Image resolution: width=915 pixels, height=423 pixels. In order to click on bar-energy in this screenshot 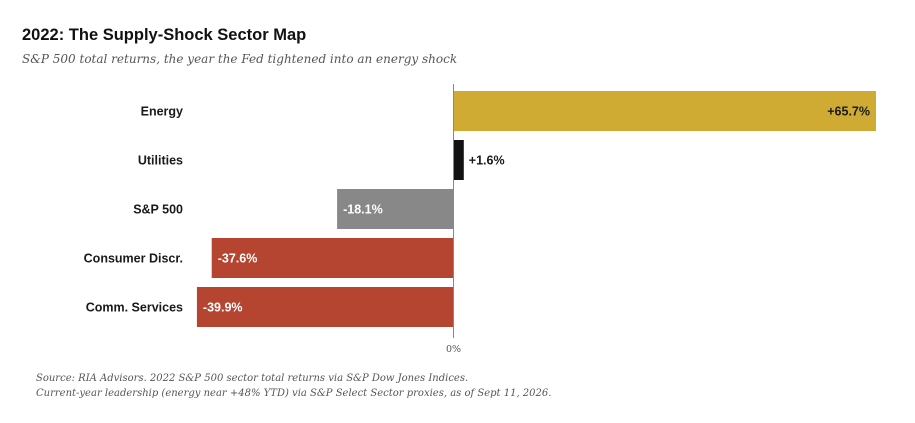, I will do `click(664, 111)`.